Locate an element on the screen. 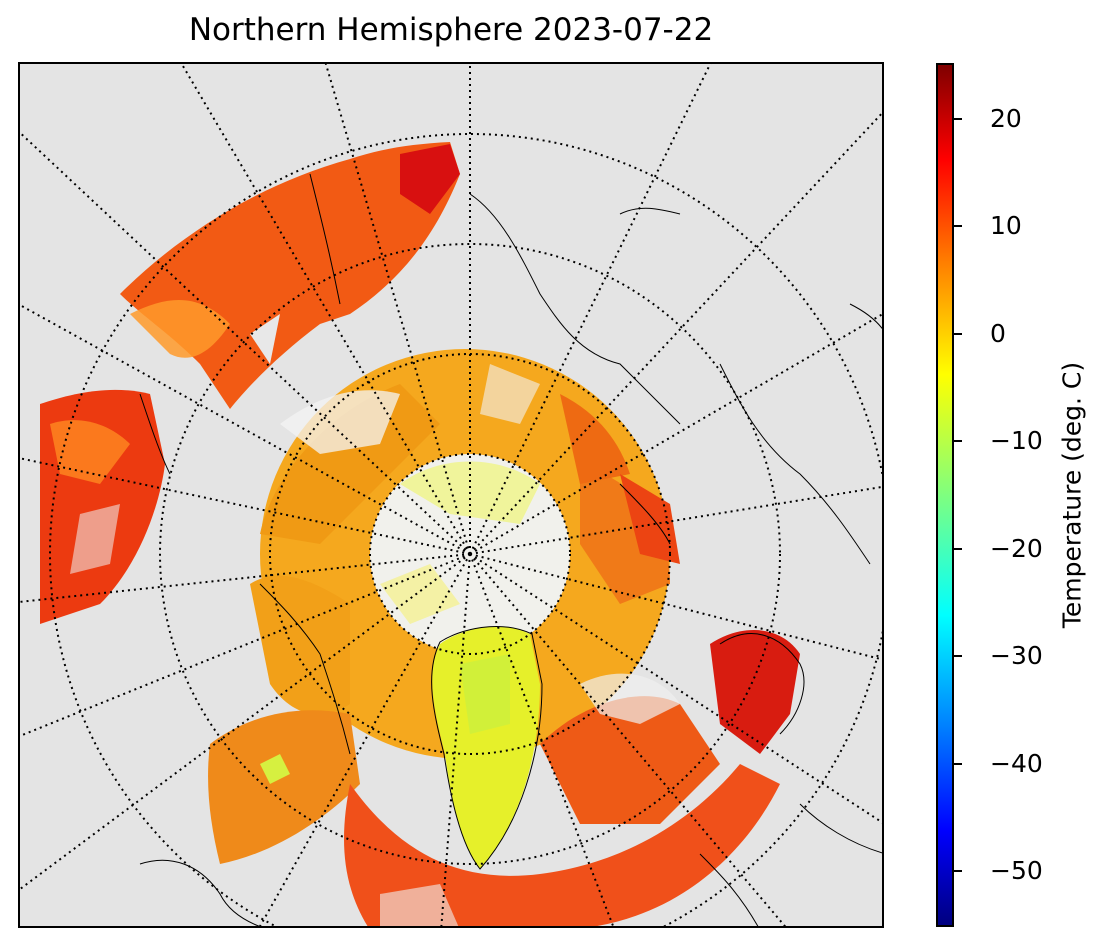 Image resolution: width=1108 pixels, height=946 pixels. colorbar-tick-label: 20 is located at coordinates (1006, 118).